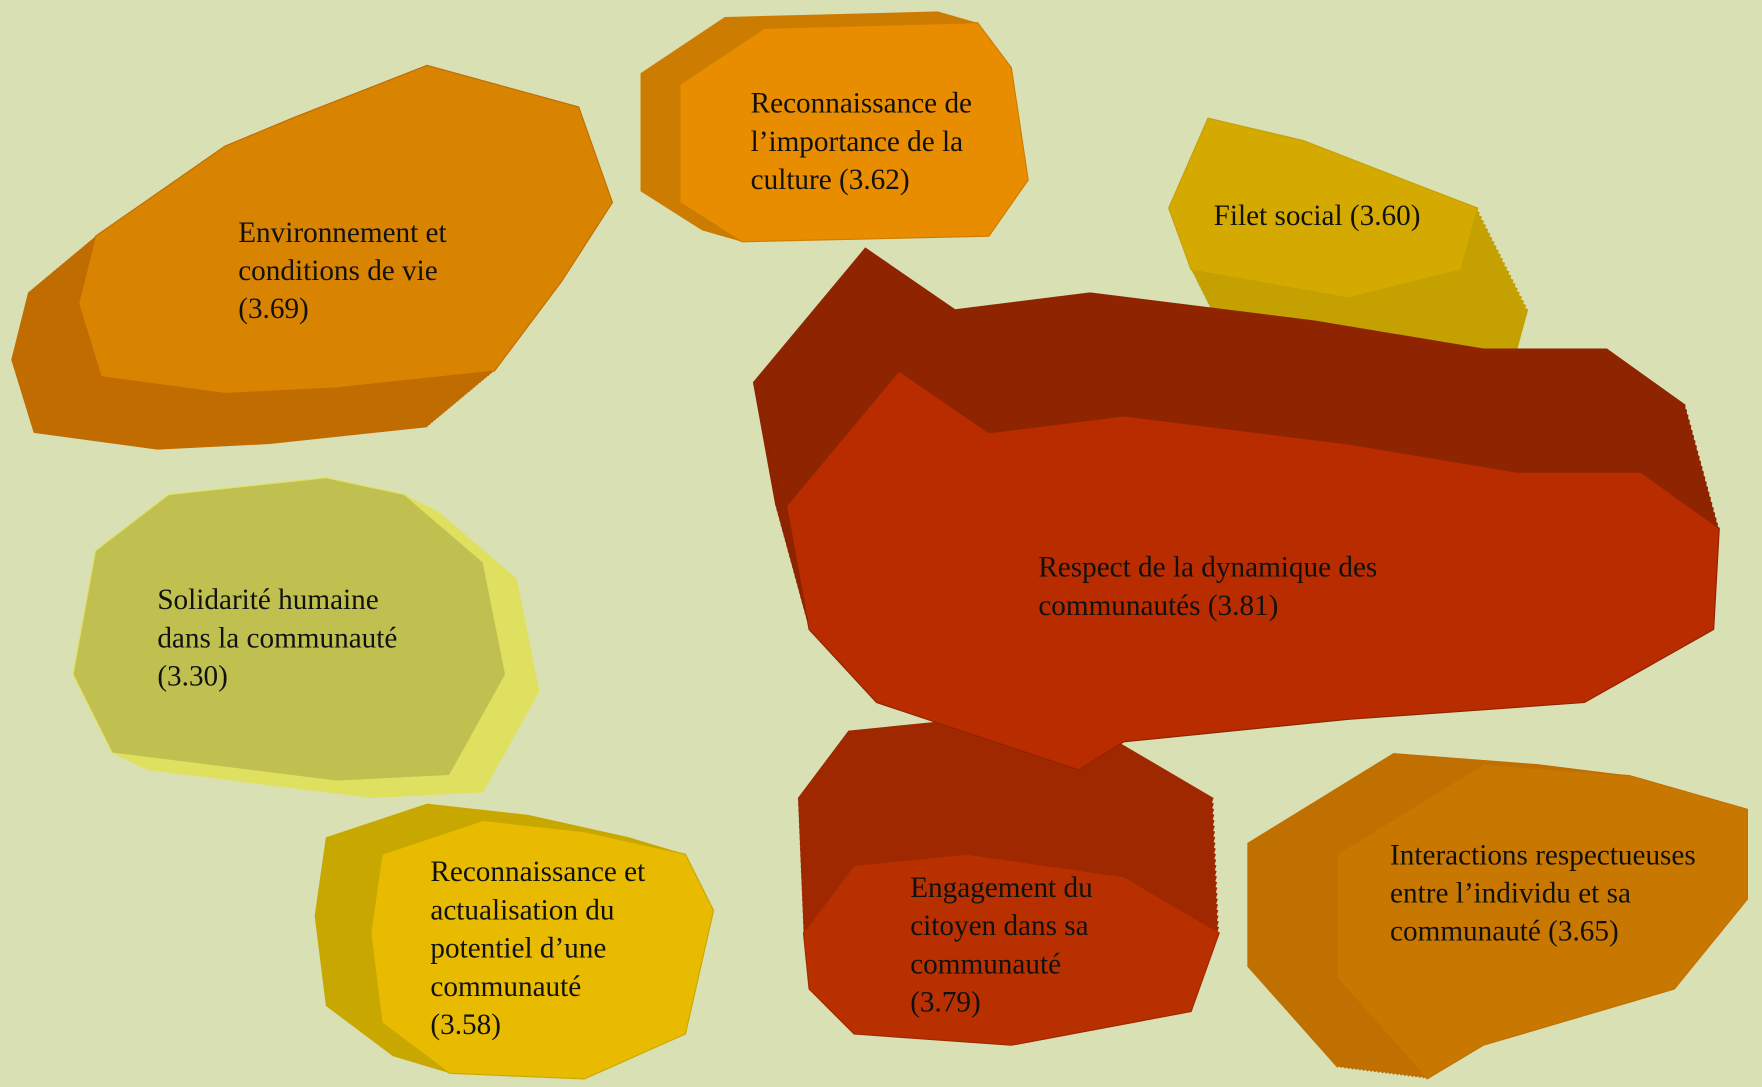 This screenshot has height=1087, width=1762. I want to click on node-label: (3.58), so click(465, 1025).